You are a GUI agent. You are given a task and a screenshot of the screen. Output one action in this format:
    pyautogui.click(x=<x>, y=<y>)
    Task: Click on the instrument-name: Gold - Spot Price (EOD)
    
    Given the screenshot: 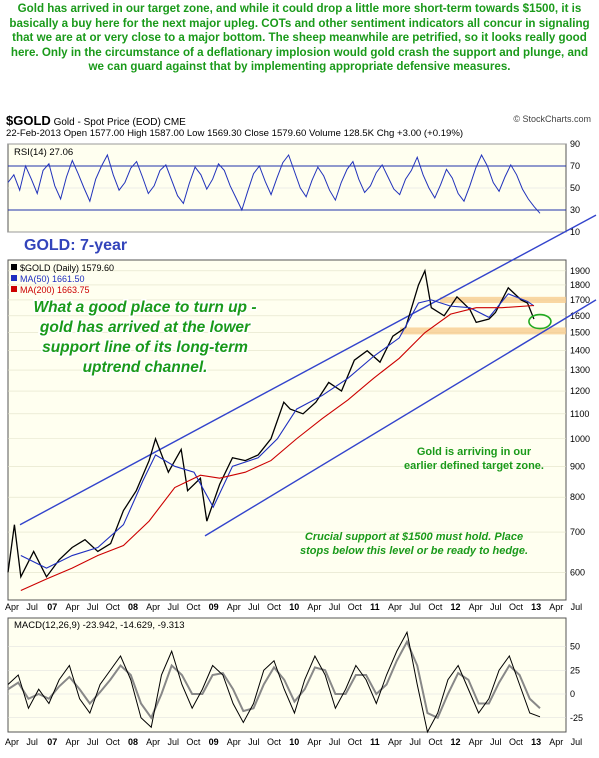 What is the action you would take?
    pyautogui.click(x=107, y=122)
    